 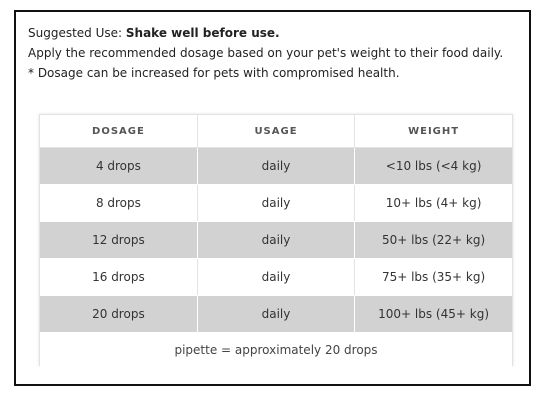 I want to click on table-row: 16 drops daily 75+ lbs (35+ kg), so click(x=276, y=277).